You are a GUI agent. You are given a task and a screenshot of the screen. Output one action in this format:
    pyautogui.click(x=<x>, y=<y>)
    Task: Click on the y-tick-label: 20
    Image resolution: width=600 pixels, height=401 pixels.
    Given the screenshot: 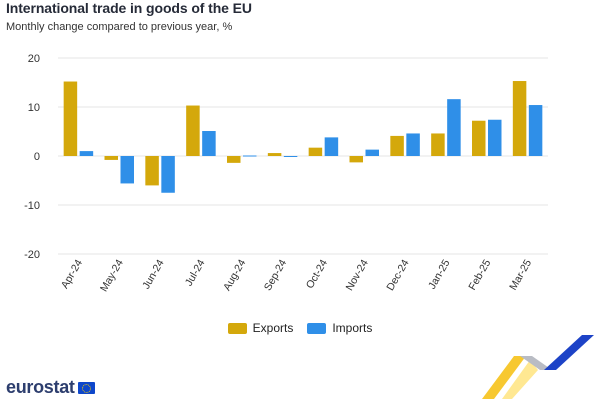 What is the action you would take?
    pyautogui.click(x=34, y=59)
    